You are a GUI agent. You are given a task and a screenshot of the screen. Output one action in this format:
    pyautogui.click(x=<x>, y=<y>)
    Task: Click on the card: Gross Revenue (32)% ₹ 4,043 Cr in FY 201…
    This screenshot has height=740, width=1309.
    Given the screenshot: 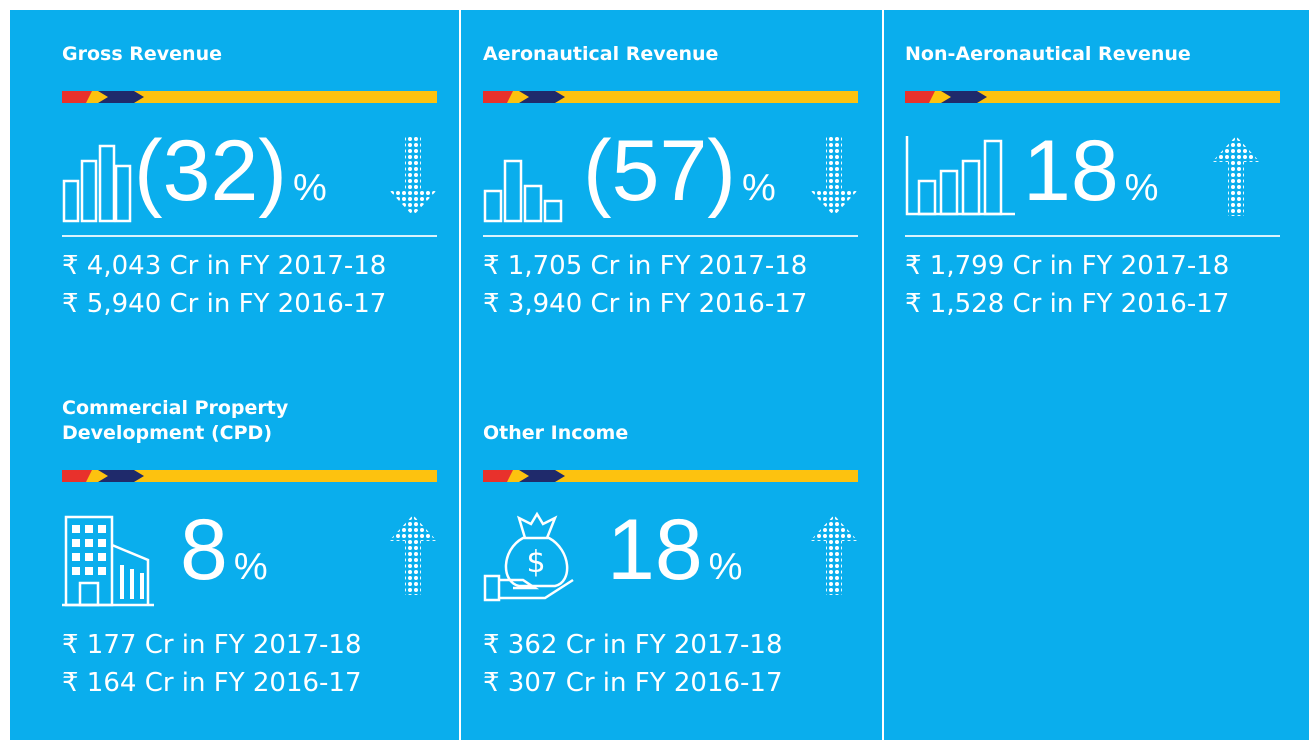 What is the action you would take?
    pyautogui.click(x=249, y=192)
    